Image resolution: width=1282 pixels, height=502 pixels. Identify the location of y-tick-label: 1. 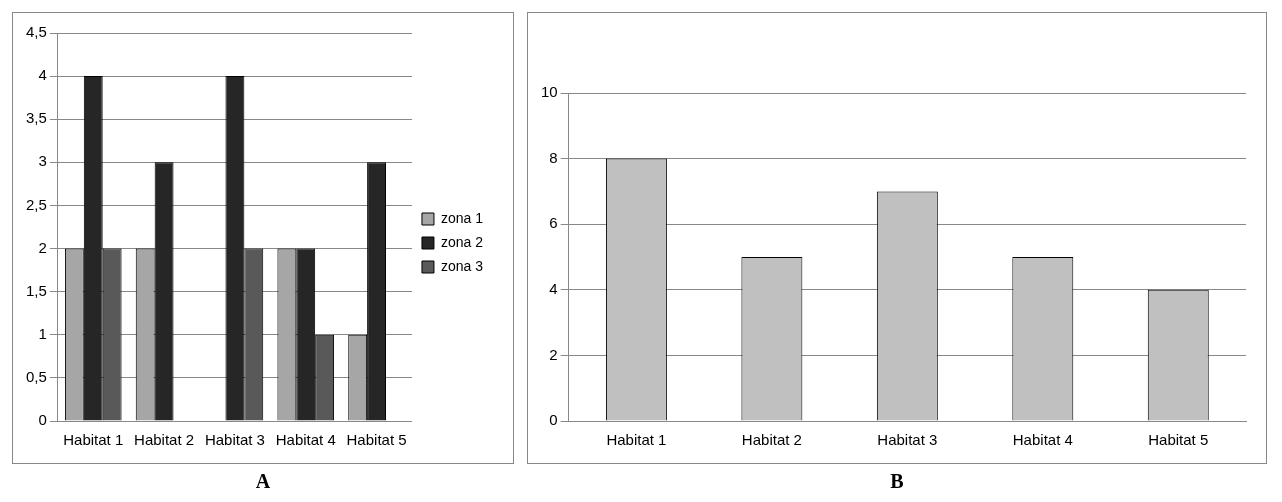
(42, 333).